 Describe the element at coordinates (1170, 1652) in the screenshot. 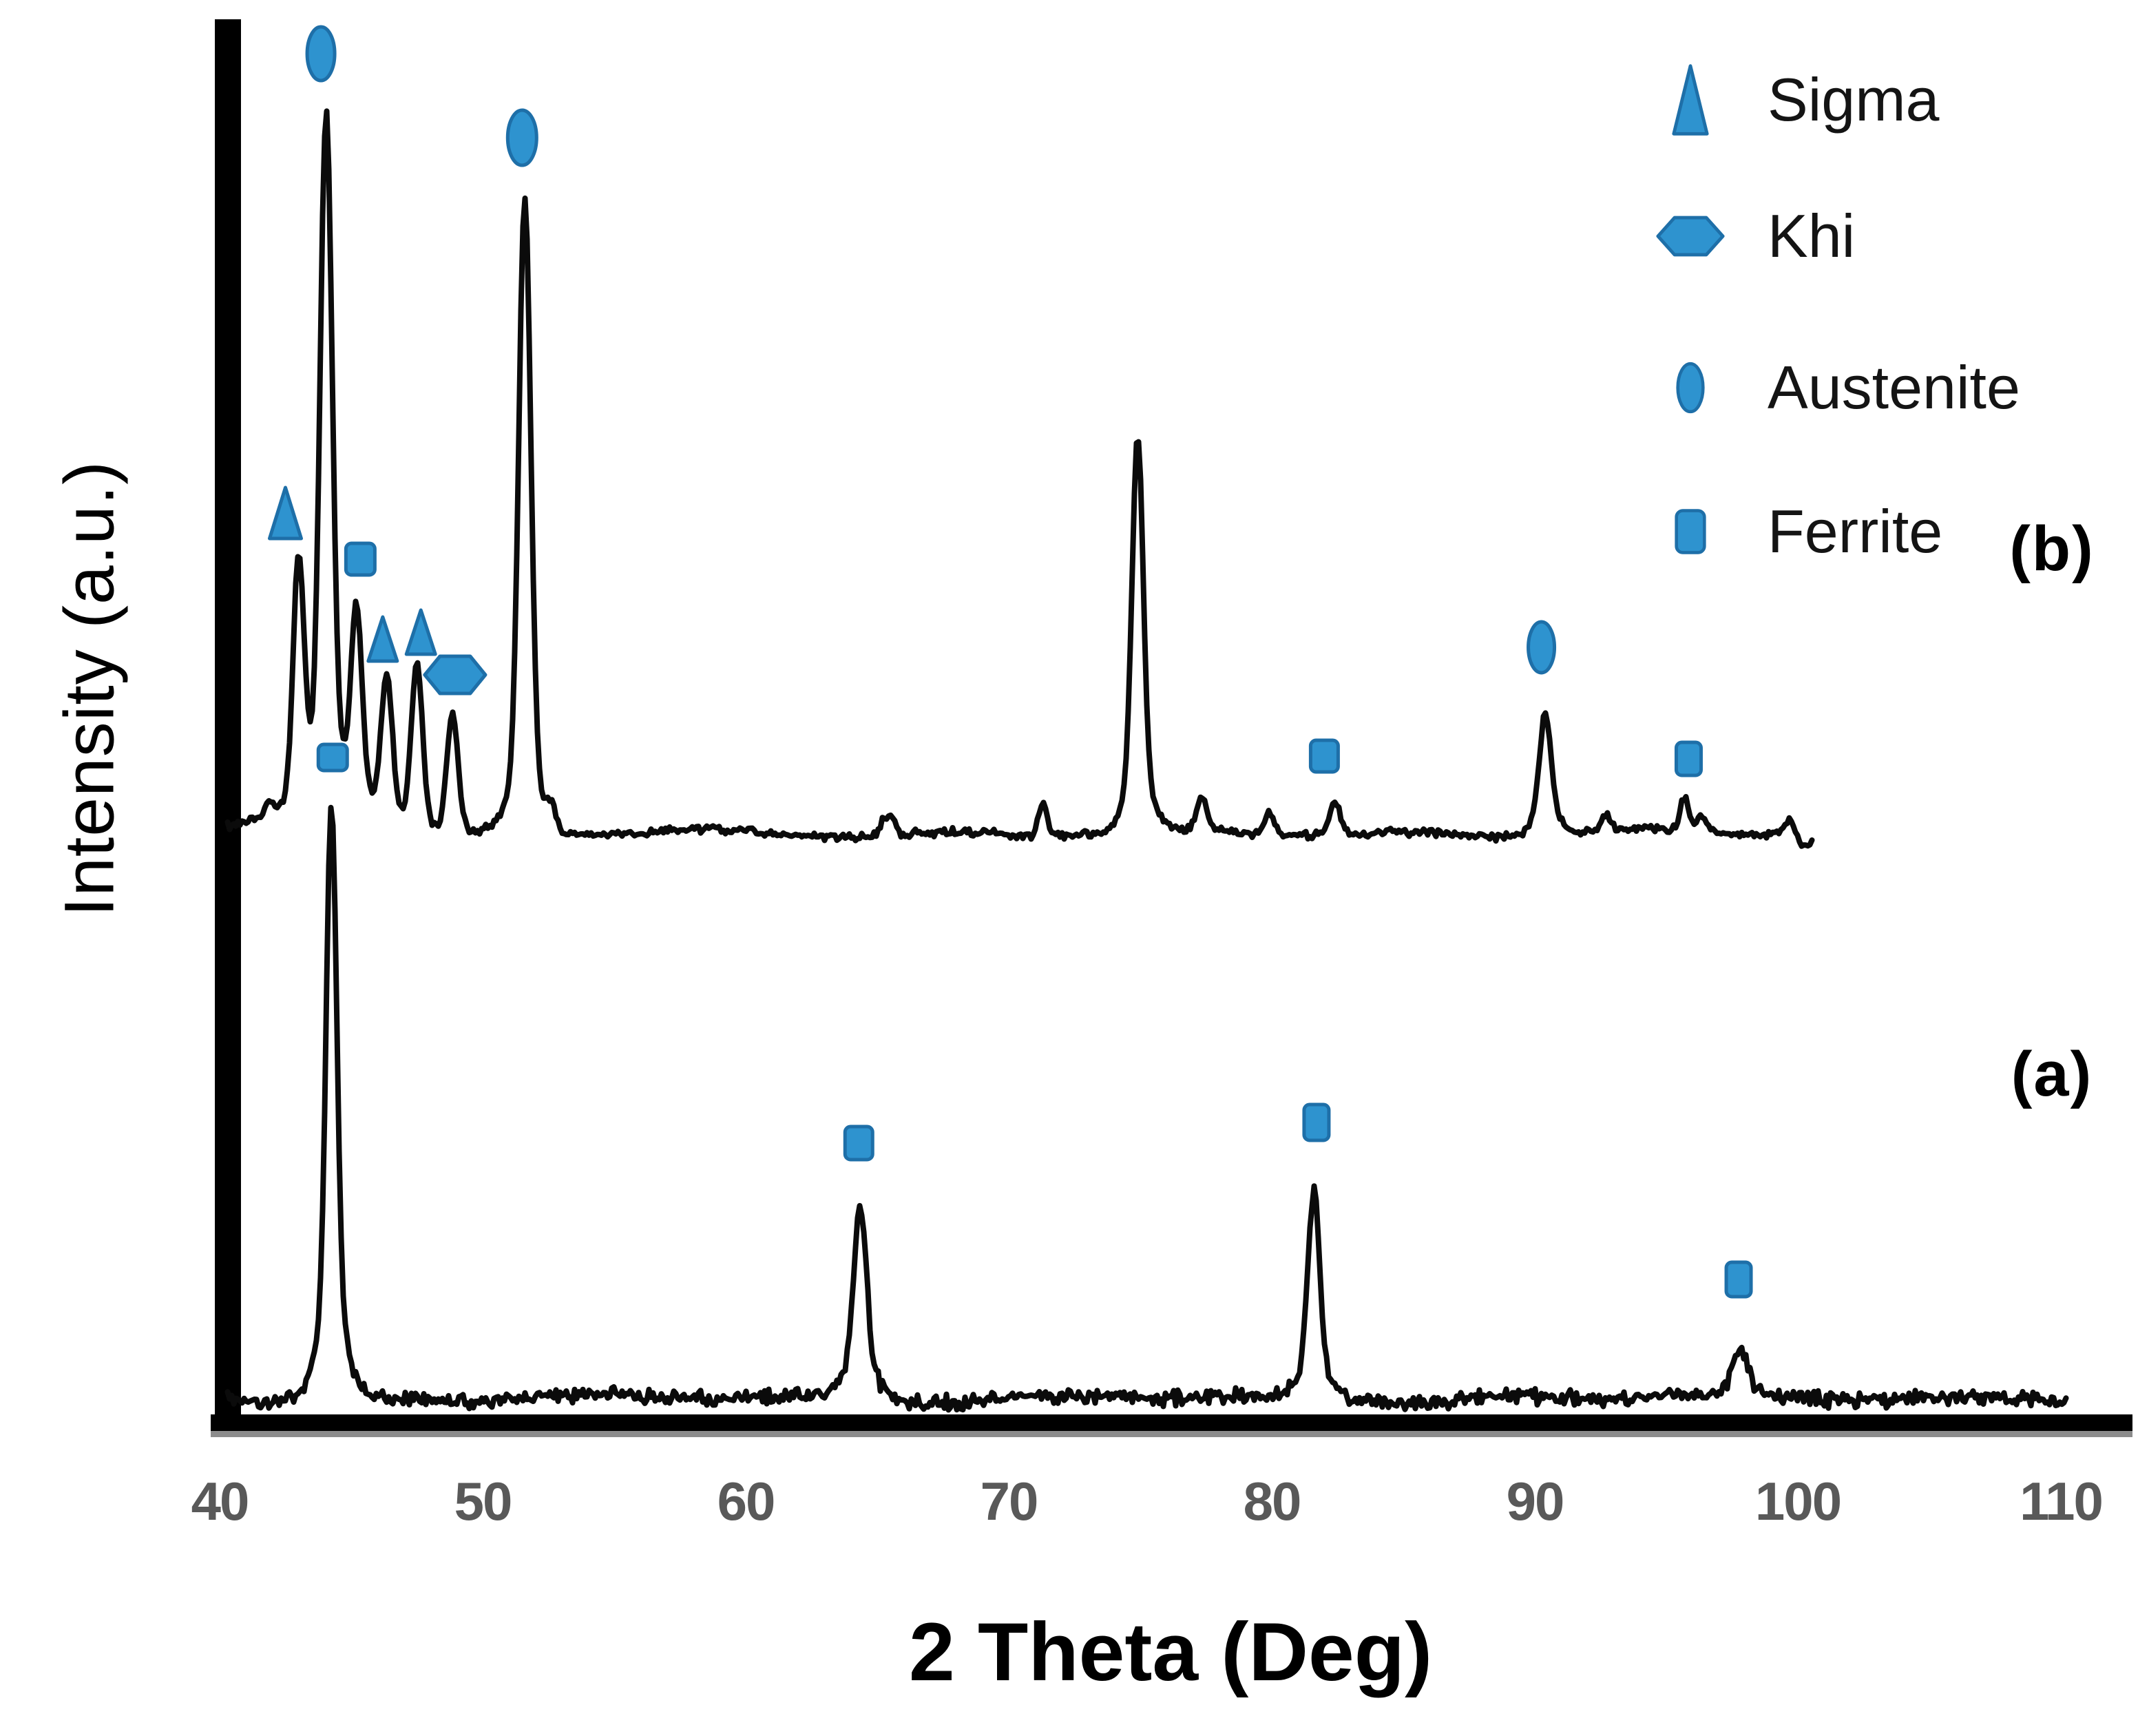

I see `x-axis-label: 2 Theta (Deg)` at that location.